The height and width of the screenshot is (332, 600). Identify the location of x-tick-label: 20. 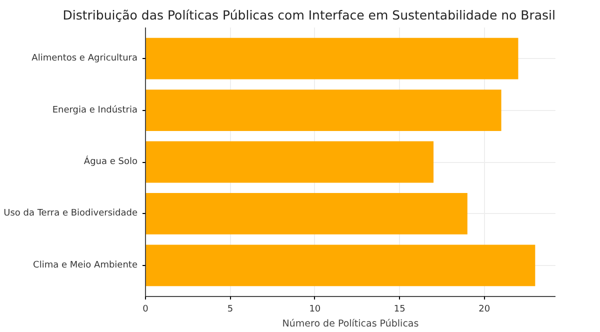
(484, 309).